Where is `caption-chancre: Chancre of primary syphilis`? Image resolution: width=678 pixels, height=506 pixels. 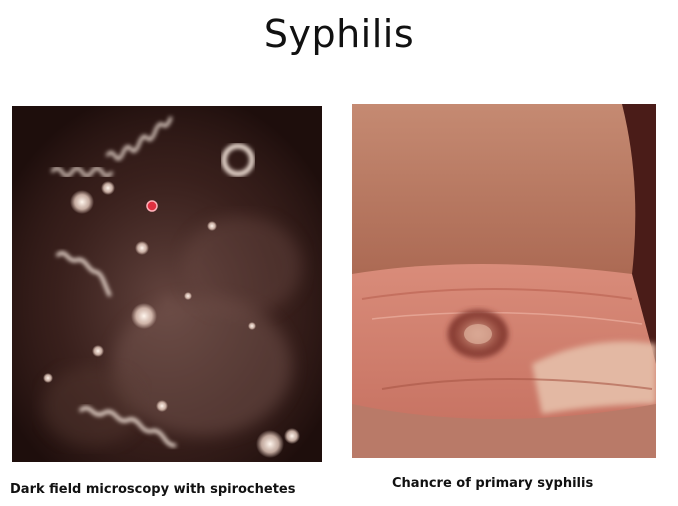 caption-chancre: Chancre of primary syphilis is located at coordinates (493, 483).